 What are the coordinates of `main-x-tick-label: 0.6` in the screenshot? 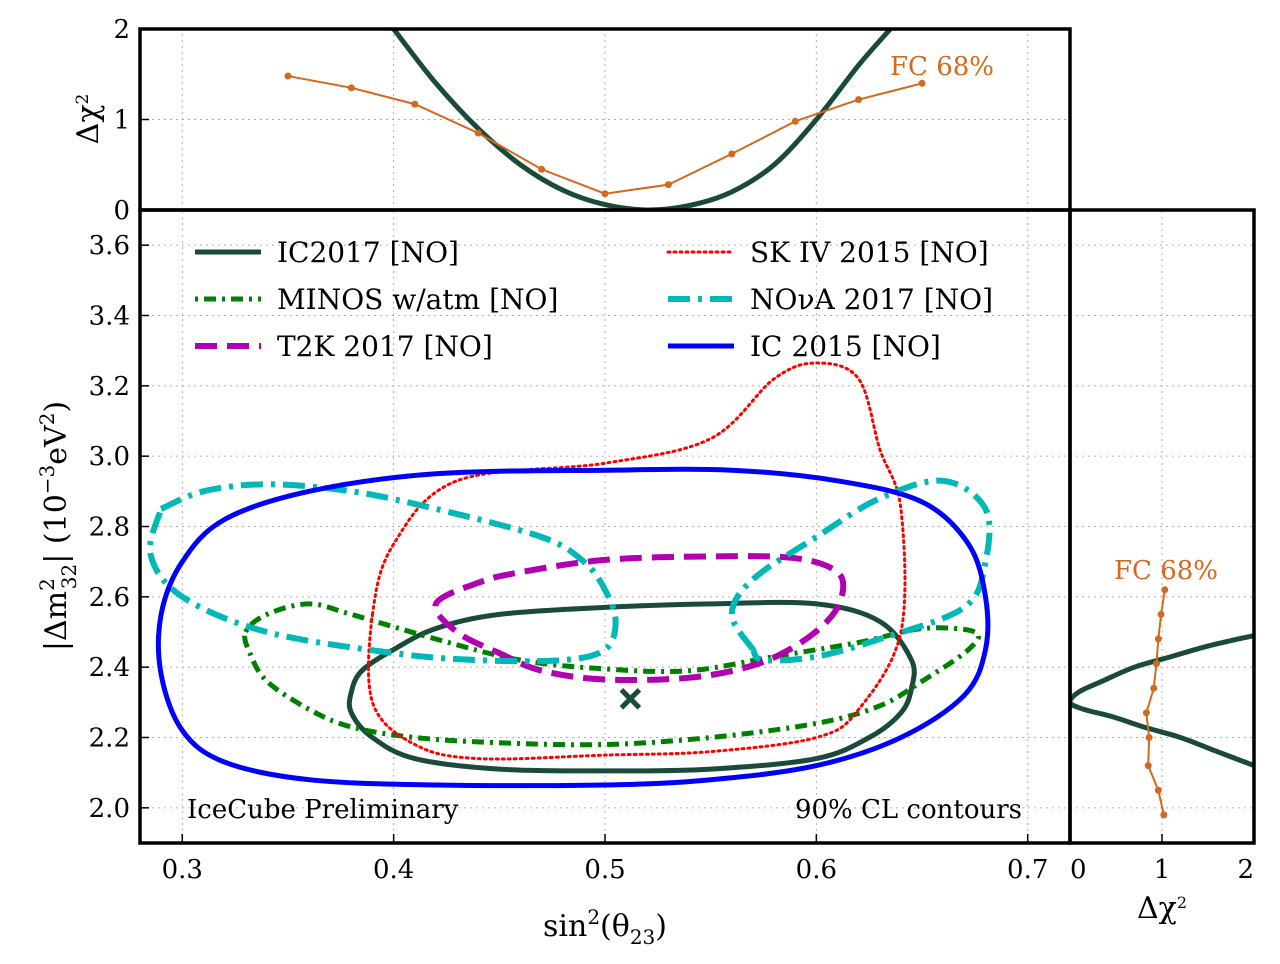 It's located at (816, 870).